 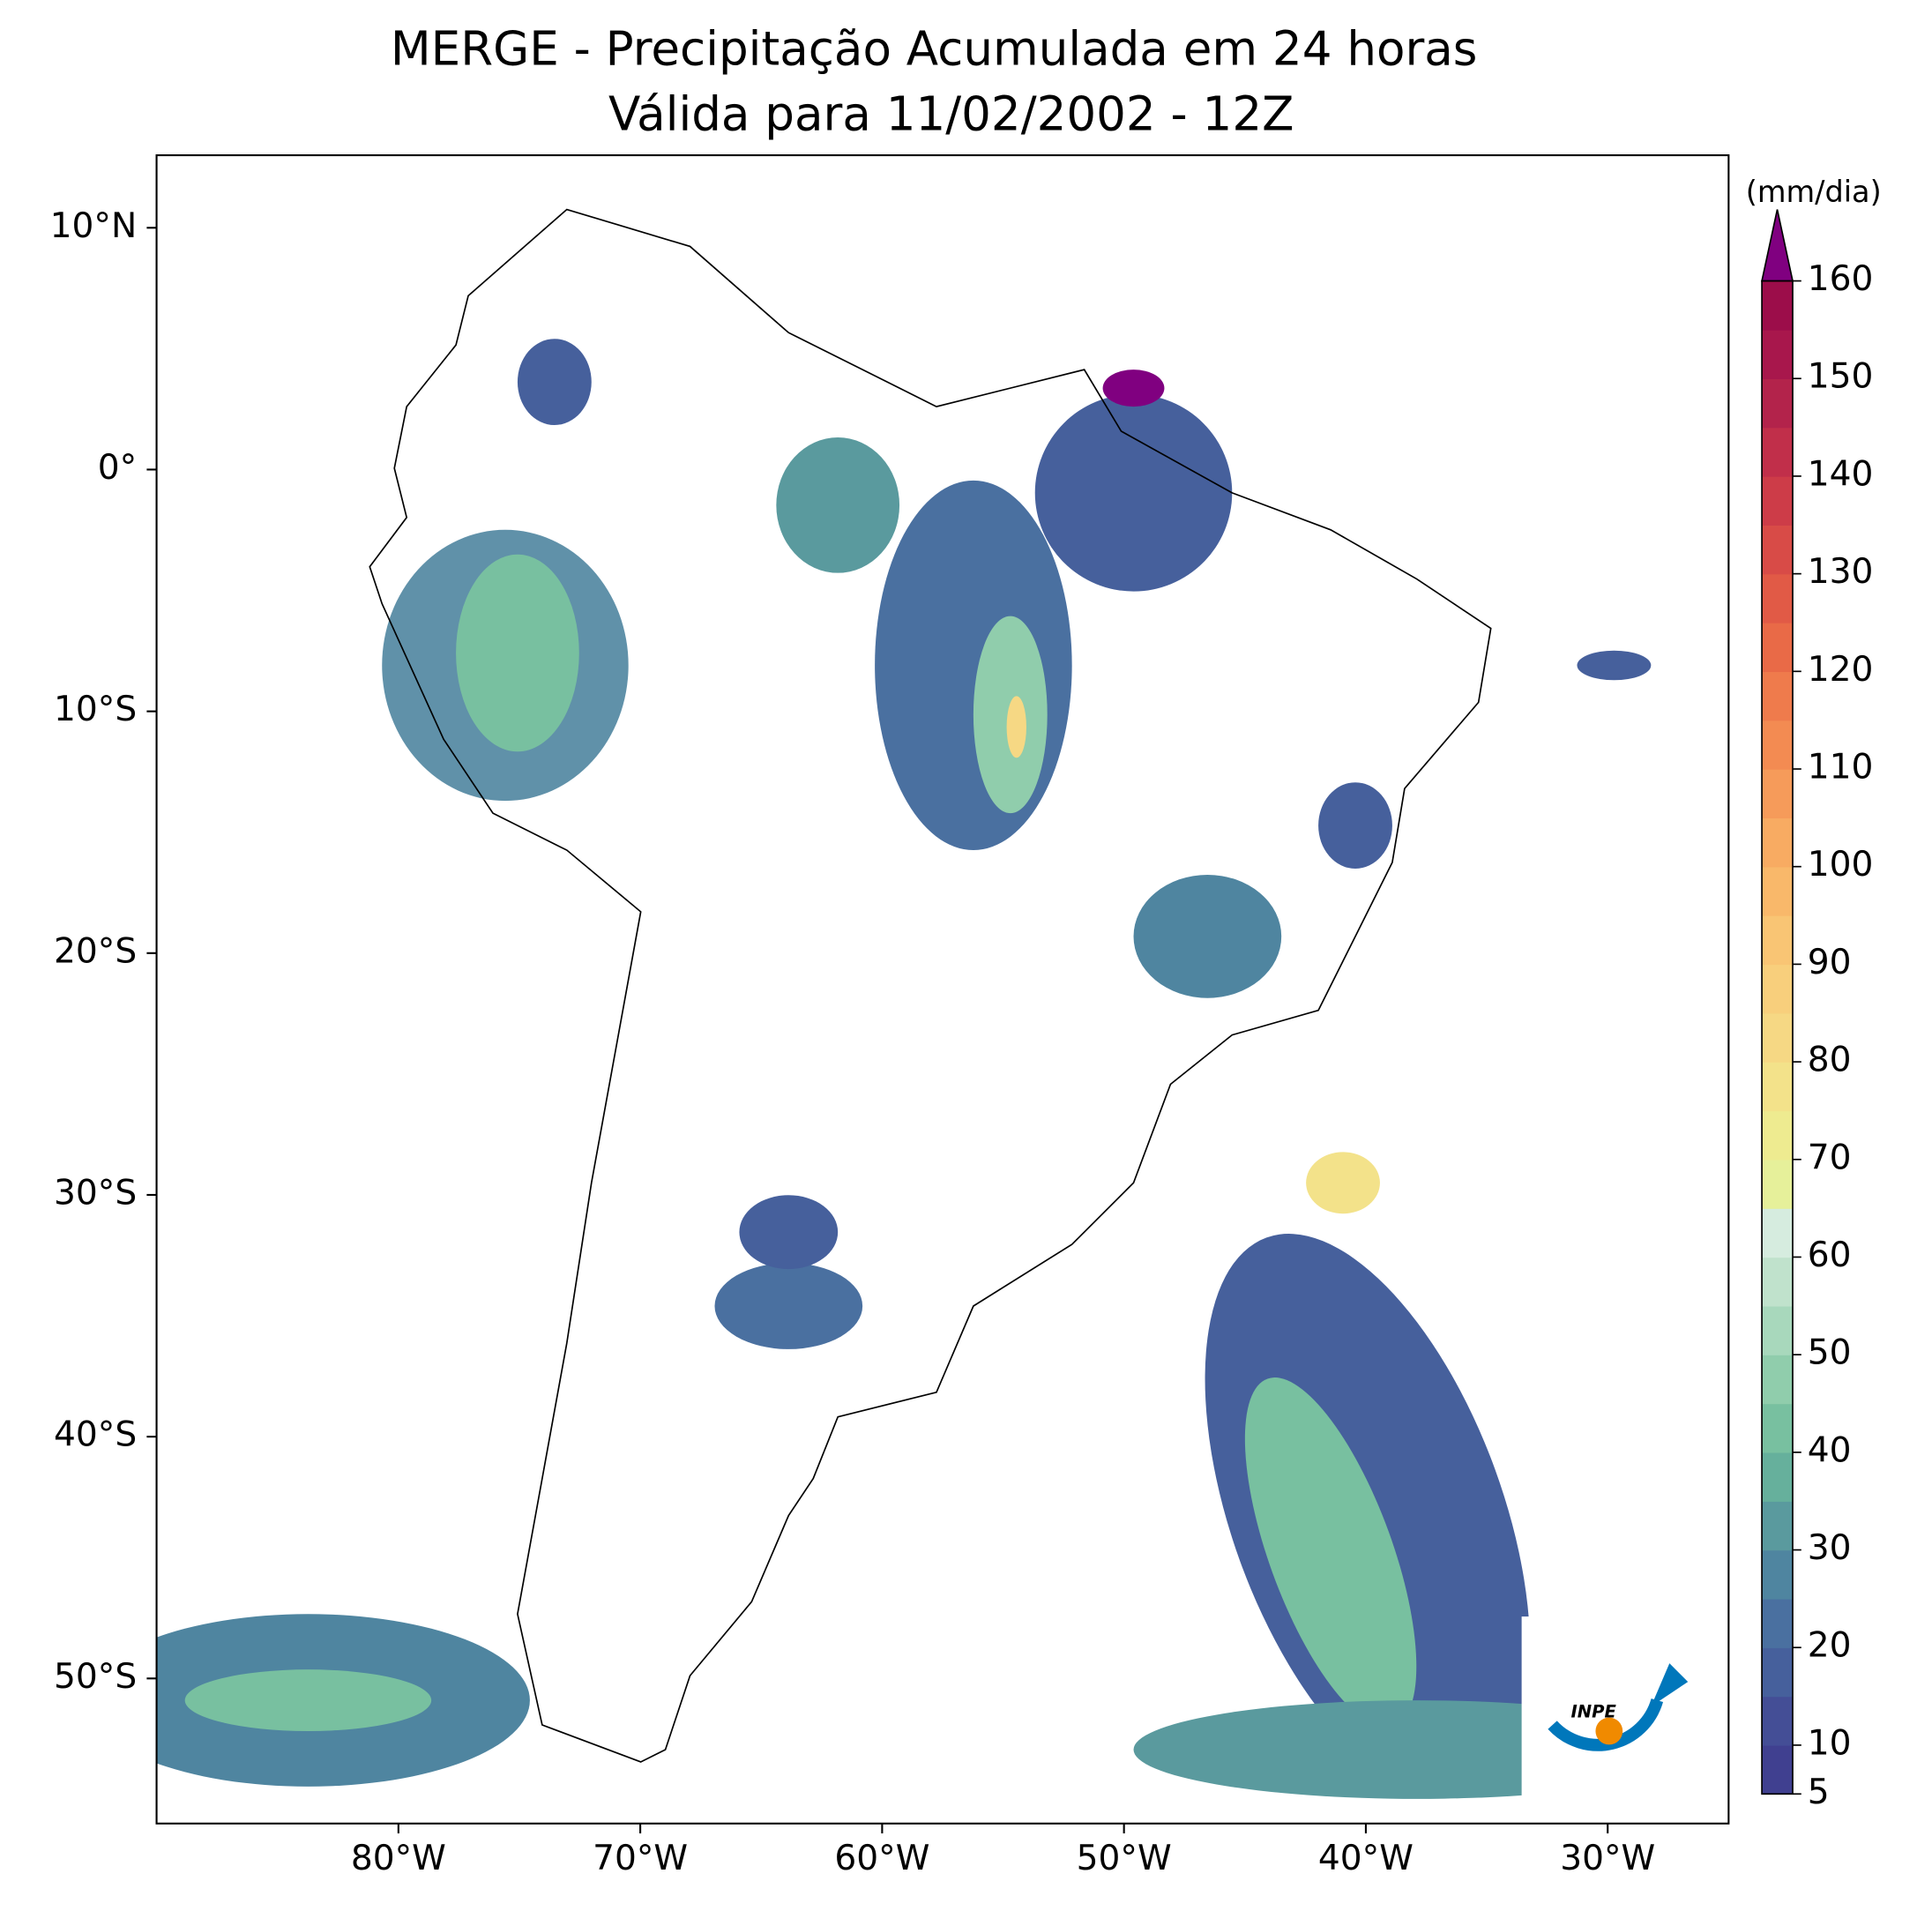 What do you see at coordinates (951, 114) in the screenshot?
I see `subtitle: Válida para 11/02/2002 - 12Z` at bounding box center [951, 114].